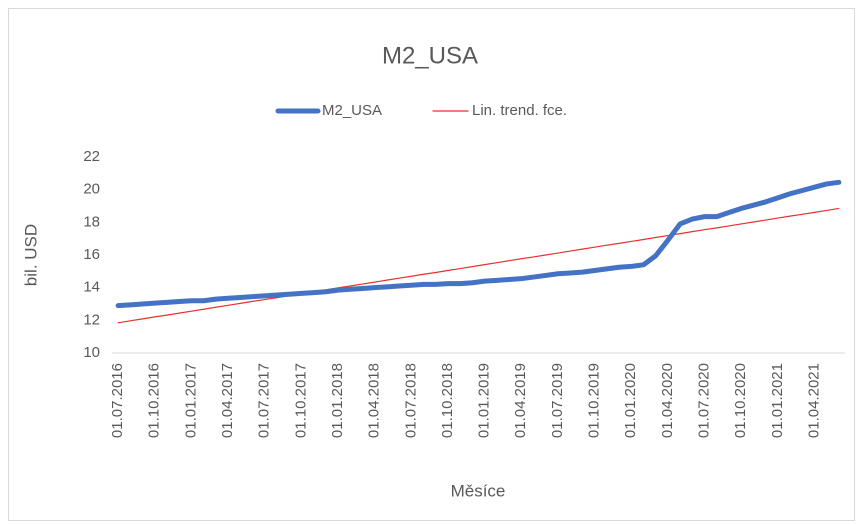 This screenshot has height=524, width=859. Describe the element at coordinates (703, 400) in the screenshot. I see `x-tick-label: 01.07.2020` at that location.